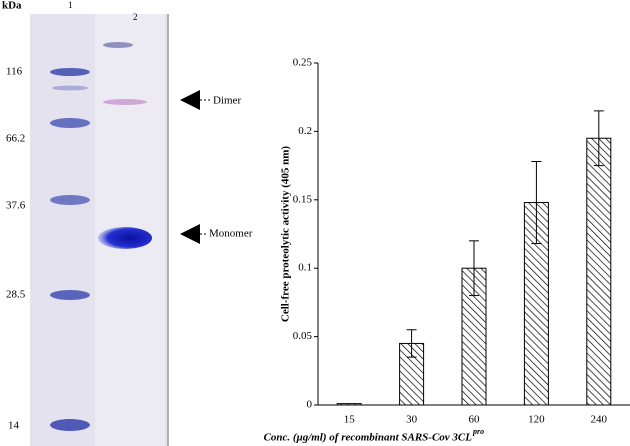 This screenshot has height=446, width=630. What do you see at coordinates (350, 420) in the screenshot?
I see `x-tick-label: 15` at bounding box center [350, 420].